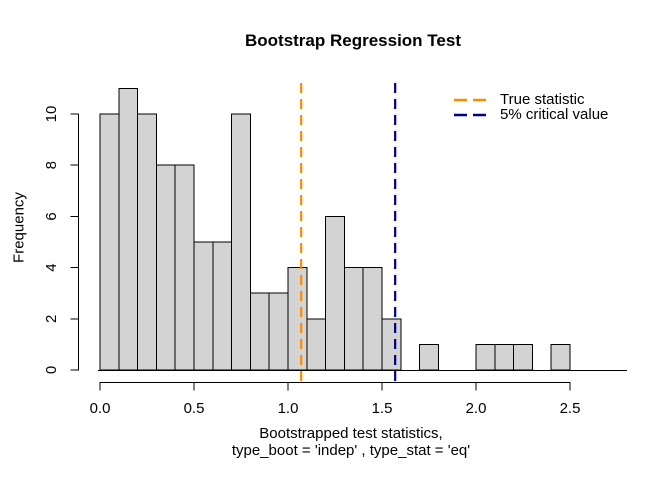 This screenshot has width=672, height=480. What do you see at coordinates (570, 408) in the screenshot?
I see `x-tick-label: 2.5` at bounding box center [570, 408].